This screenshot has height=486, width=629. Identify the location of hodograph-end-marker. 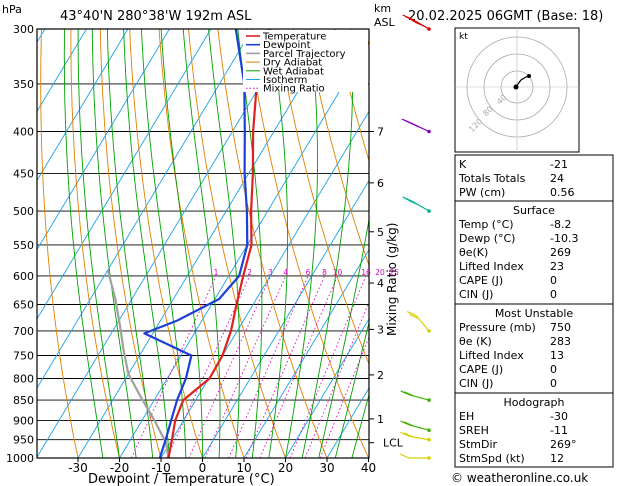
(529, 76).